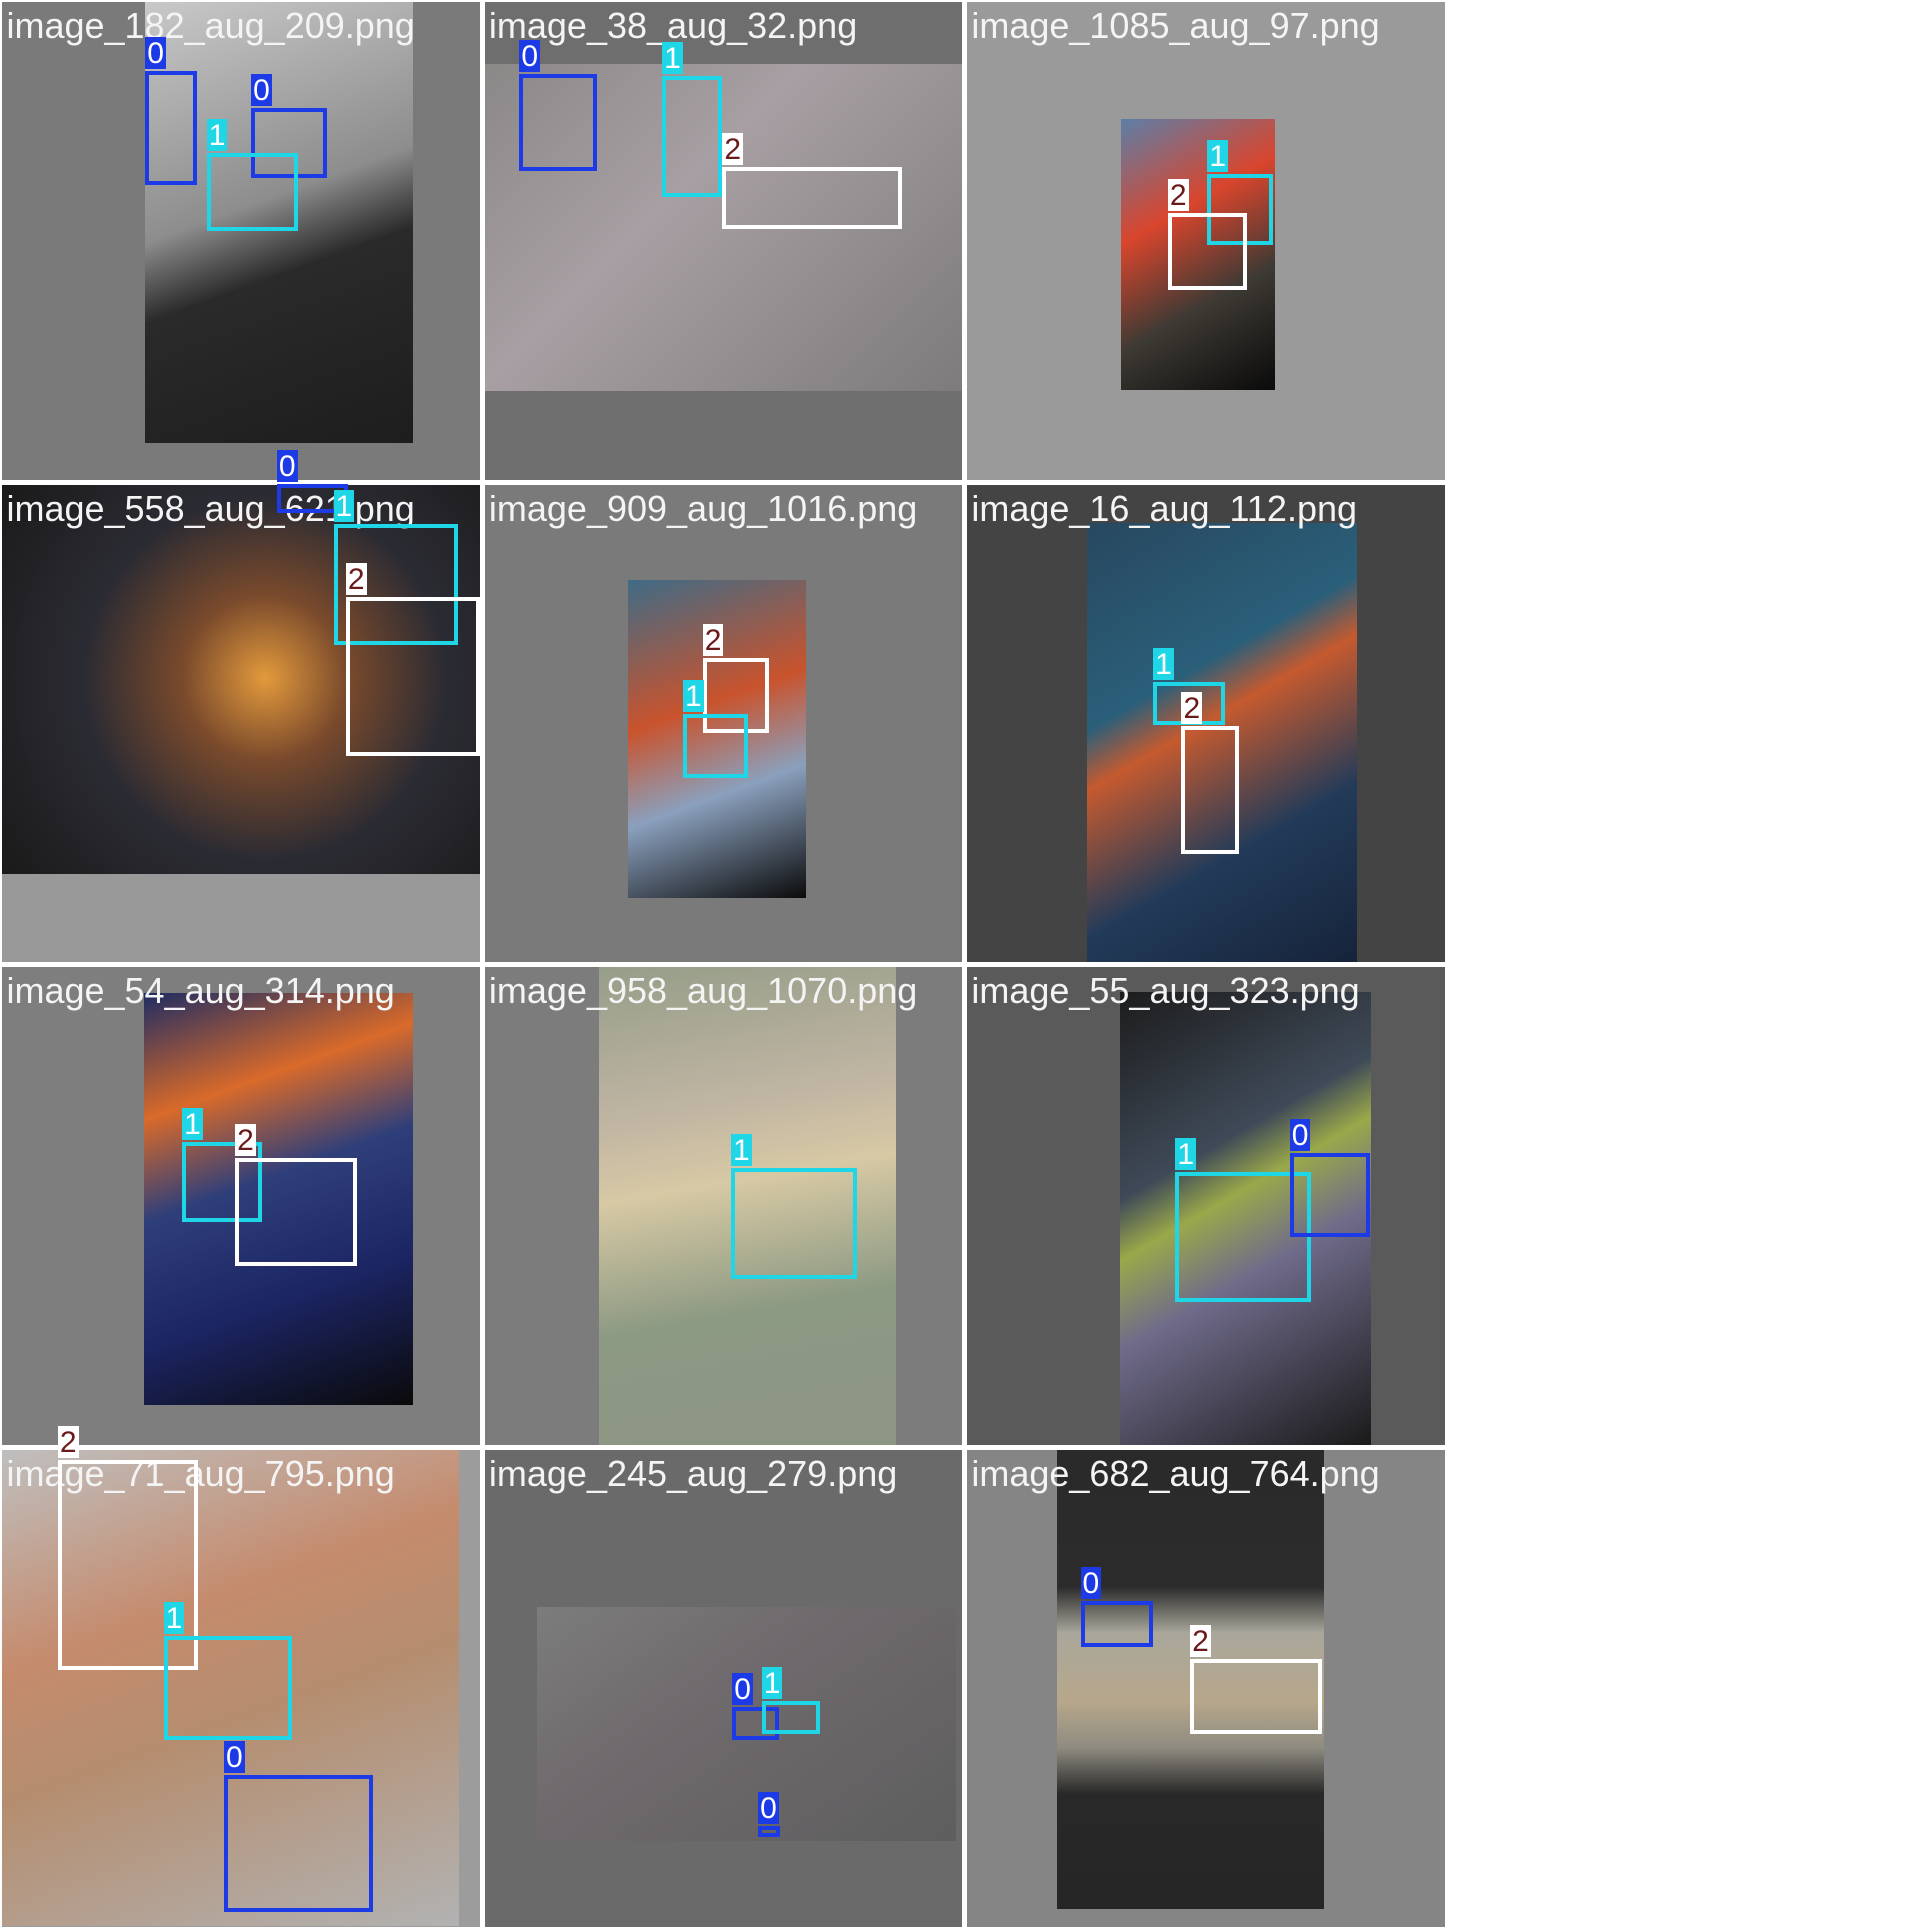 Image resolution: width=1920 pixels, height=1927 pixels. Describe the element at coordinates (210, 26) in the screenshot. I see `tile-filename: image_182_aug_209.png` at that location.